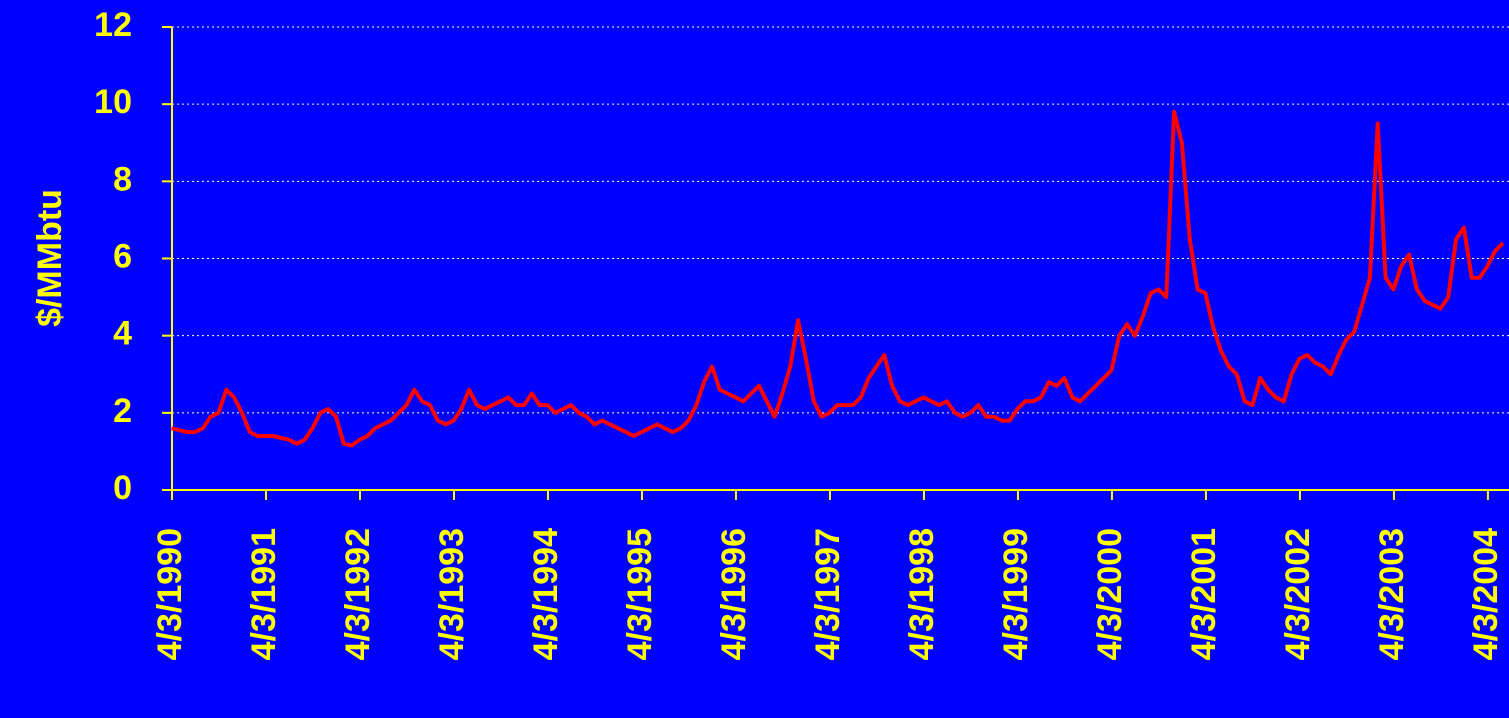 The height and width of the screenshot is (718, 1509). What do you see at coordinates (264, 594) in the screenshot?
I see `x-tick-label: 4/3/1991` at bounding box center [264, 594].